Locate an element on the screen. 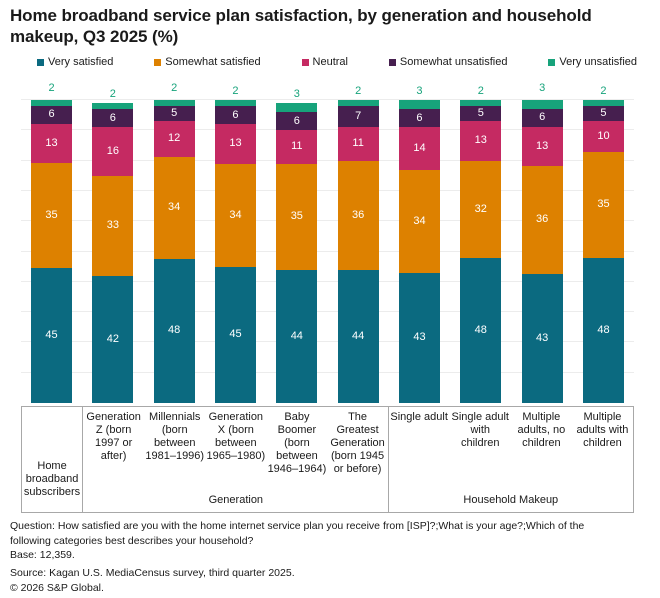 This screenshot has height=598, width=660. stacked-bar: 6 13 34 45 2 is located at coordinates (235, 244).